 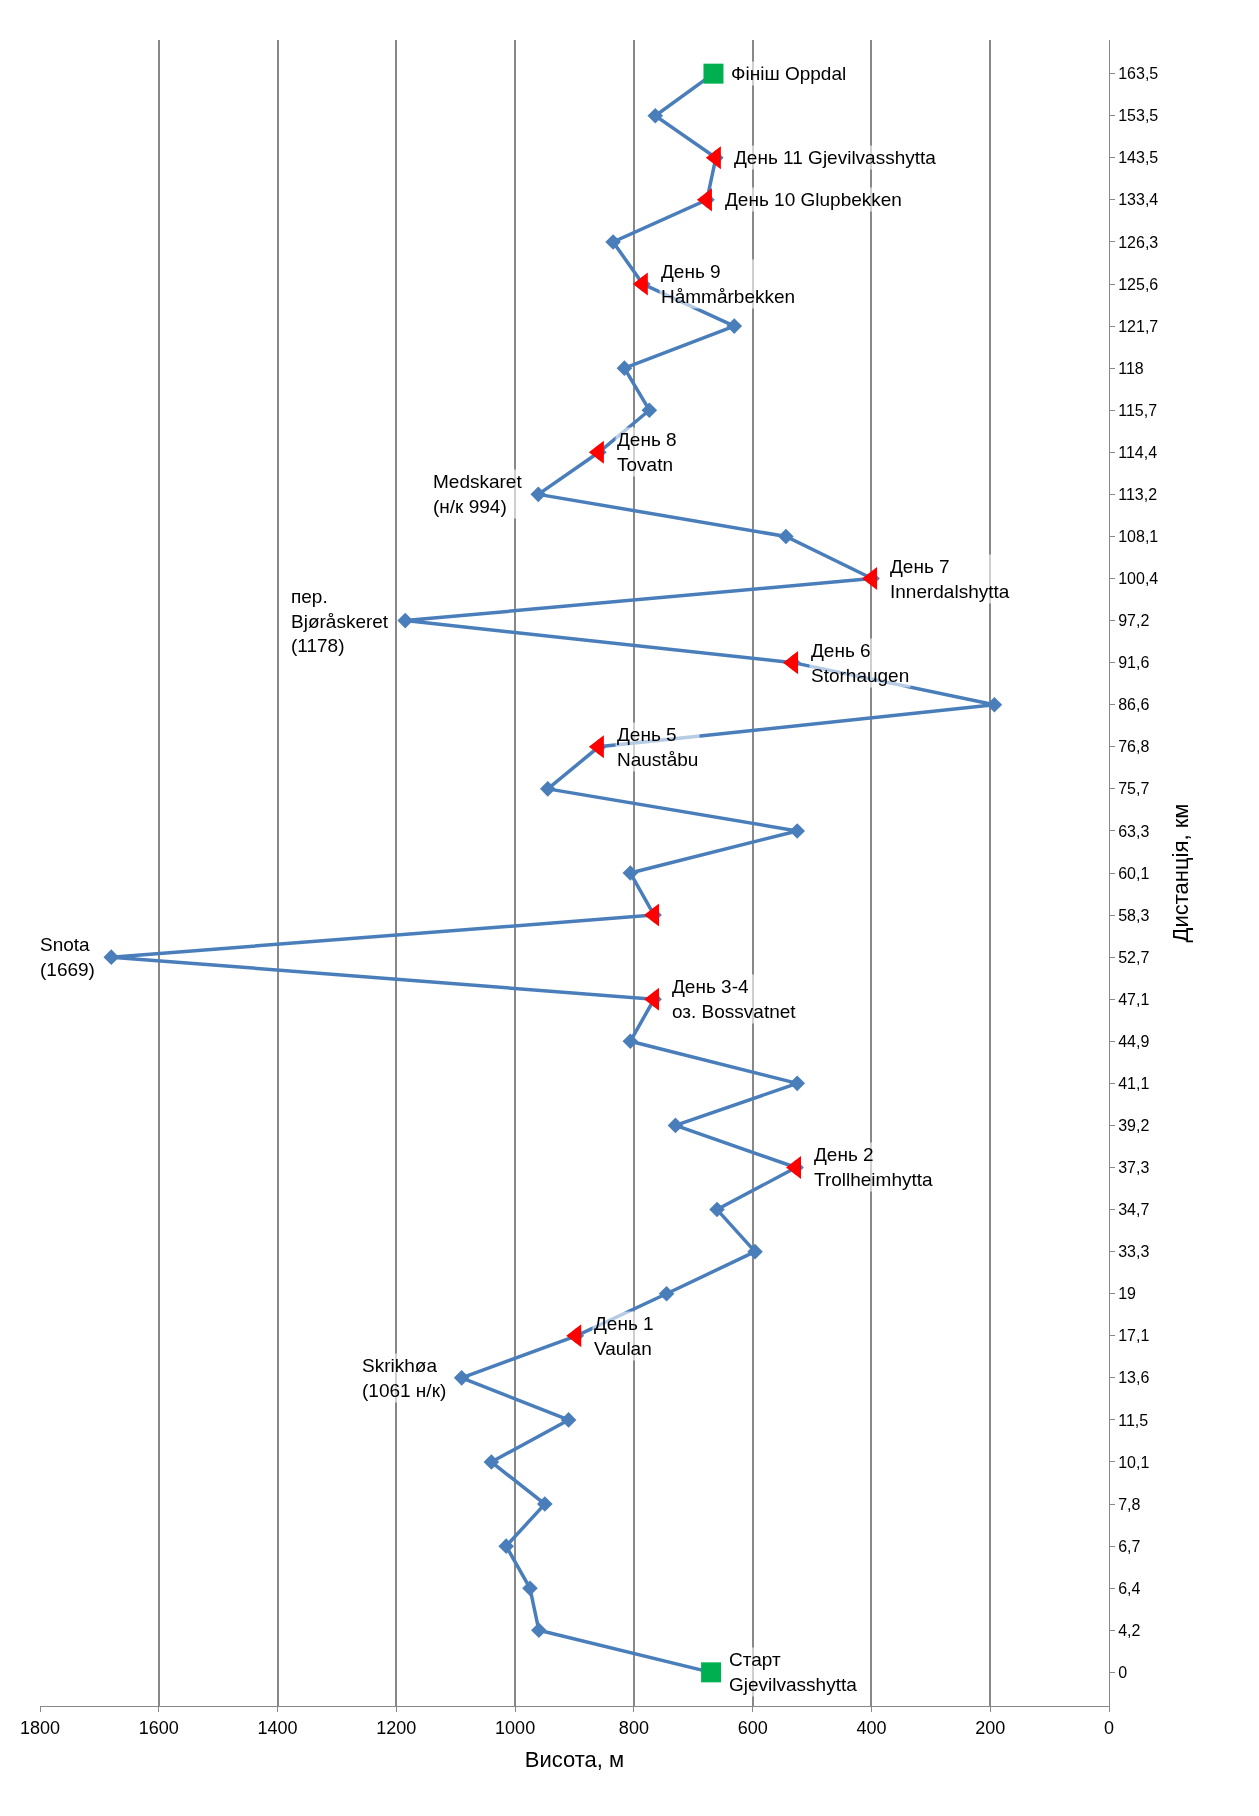 I want to click on annotation: Snota (1669), so click(x=67, y=957).